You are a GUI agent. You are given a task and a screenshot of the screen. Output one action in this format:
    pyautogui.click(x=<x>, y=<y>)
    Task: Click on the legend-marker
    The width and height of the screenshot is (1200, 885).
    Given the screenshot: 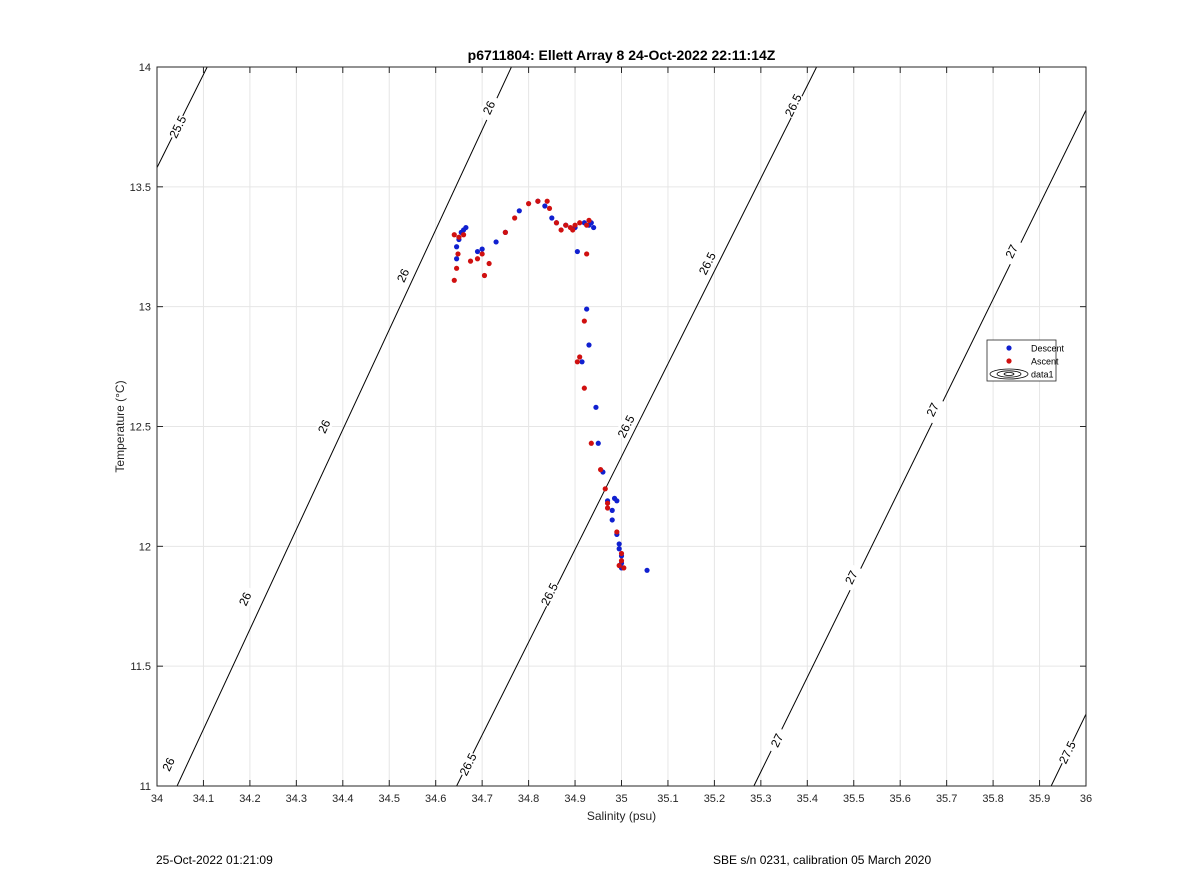 What is the action you would take?
    pyautogui.click(x=1009, y=348)
    